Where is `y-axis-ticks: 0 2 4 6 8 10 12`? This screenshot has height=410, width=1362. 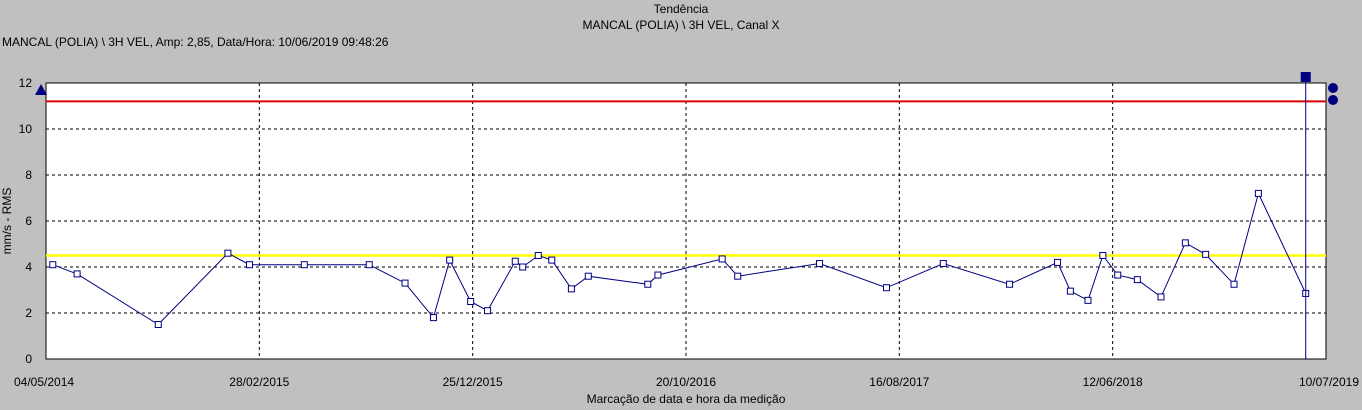 y-axis-ticks: 0 2 4 6 8 10 12 is located at coordinates (26, 221).